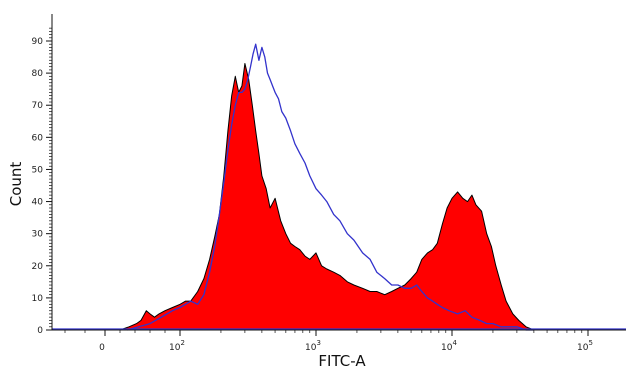 The image size is (628, 374). I want to click on y-tick-label: 0, so click(40, 331).